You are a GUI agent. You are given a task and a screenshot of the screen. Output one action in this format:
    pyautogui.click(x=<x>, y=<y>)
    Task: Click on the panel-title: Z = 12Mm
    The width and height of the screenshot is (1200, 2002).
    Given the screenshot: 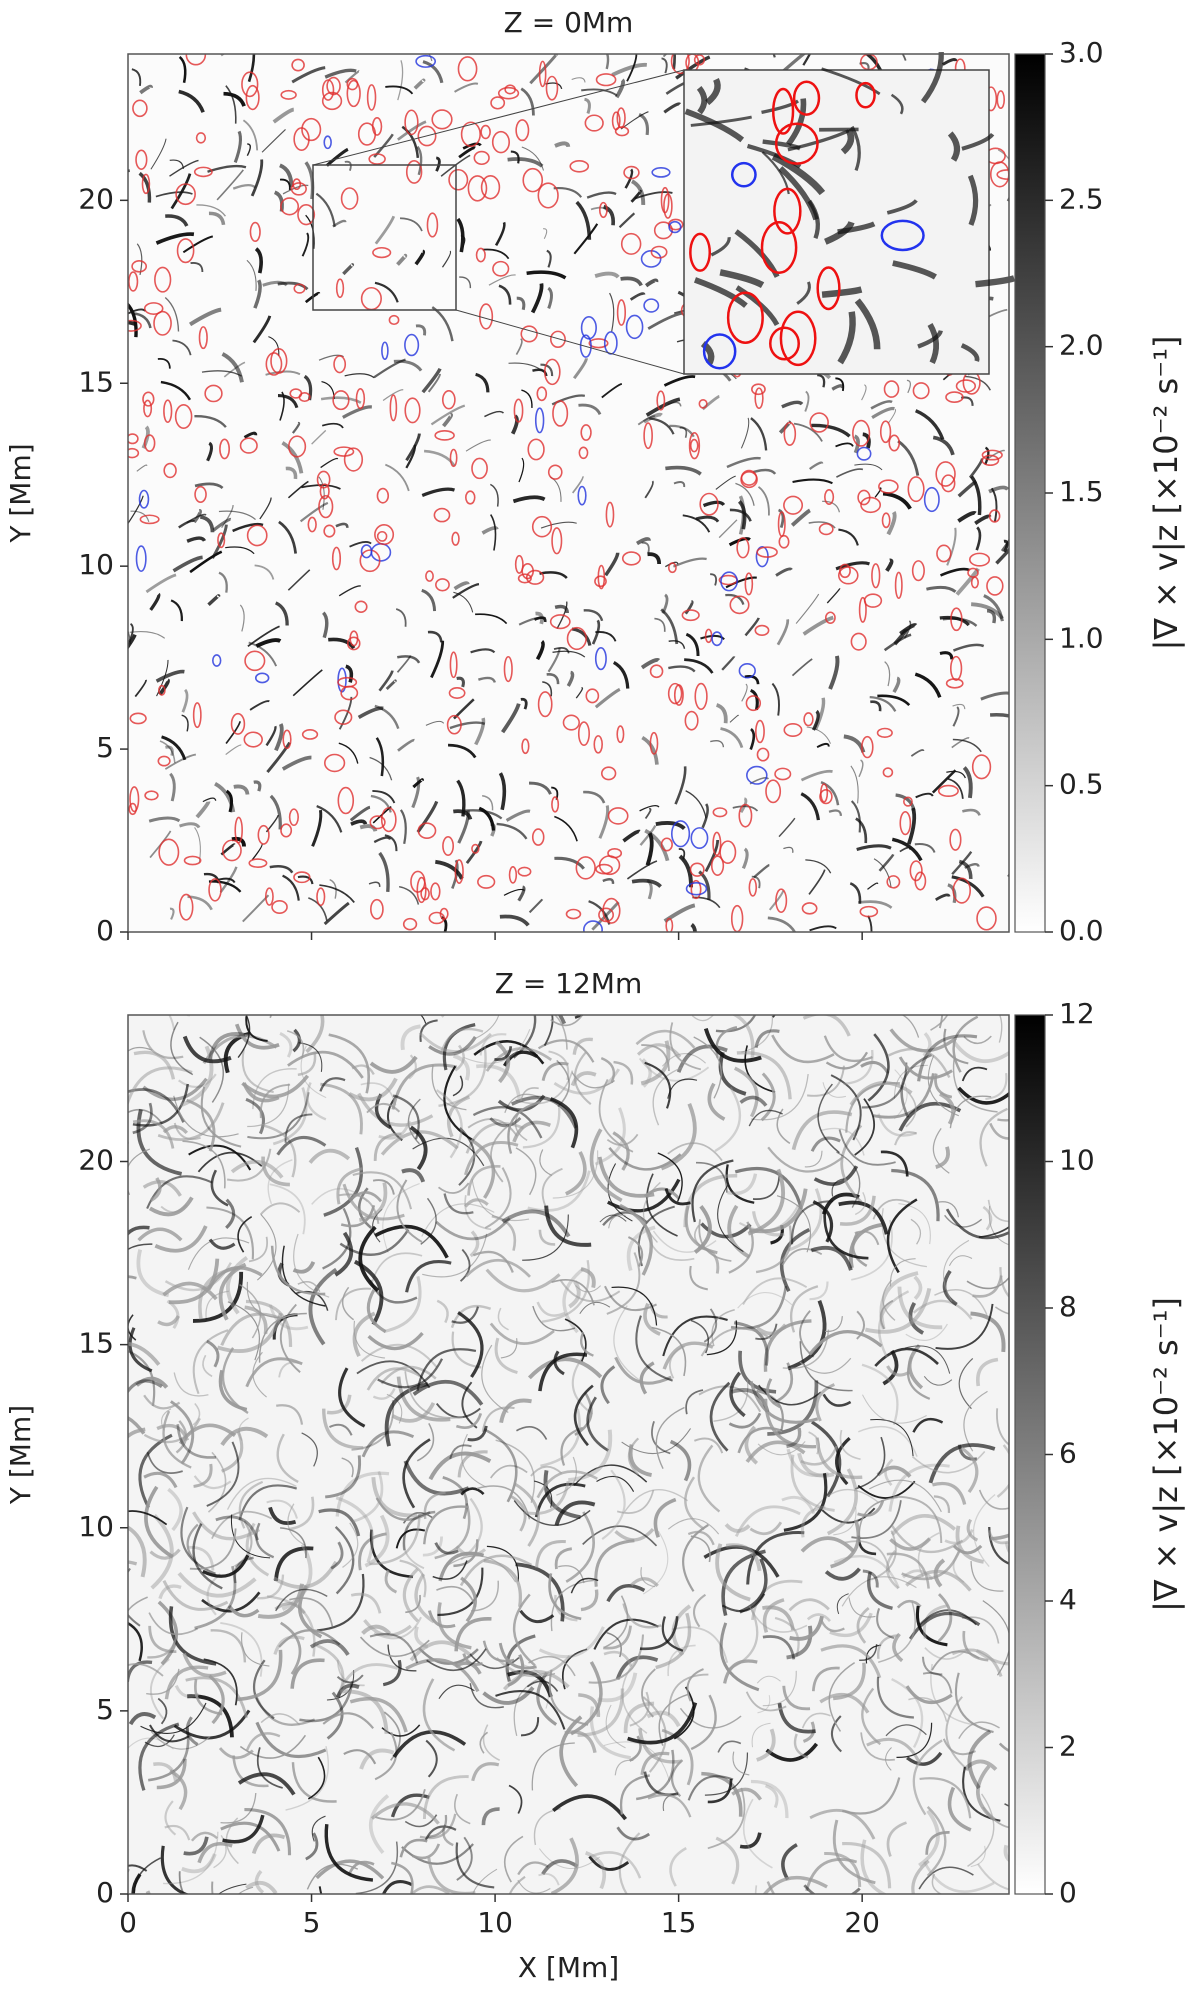 What is the action you would take?
    pyautogui.click(x=569, y=983)
    